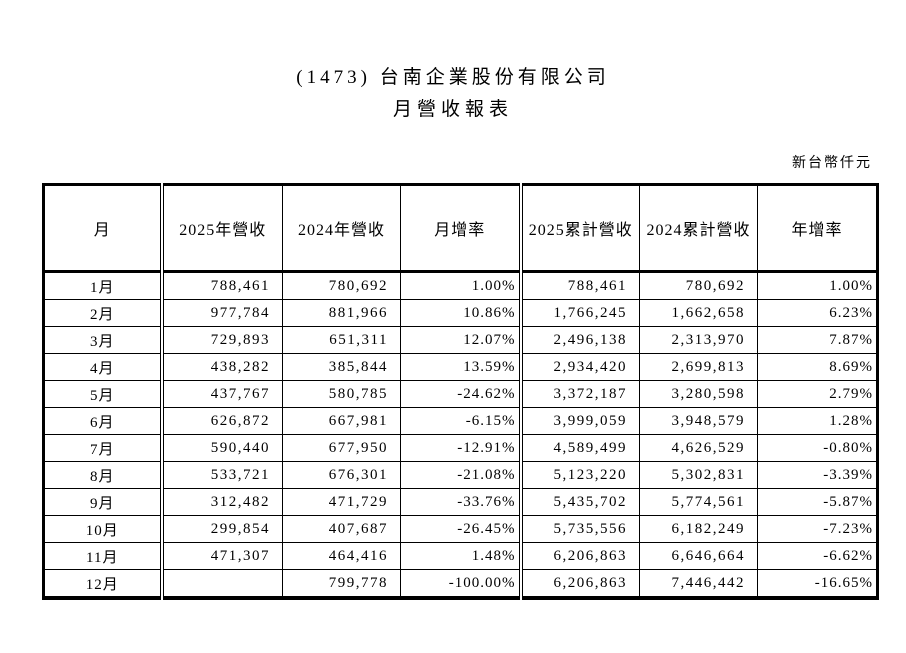  I want to click on cell-mom-growth: -12.91%, so click(461, 448).